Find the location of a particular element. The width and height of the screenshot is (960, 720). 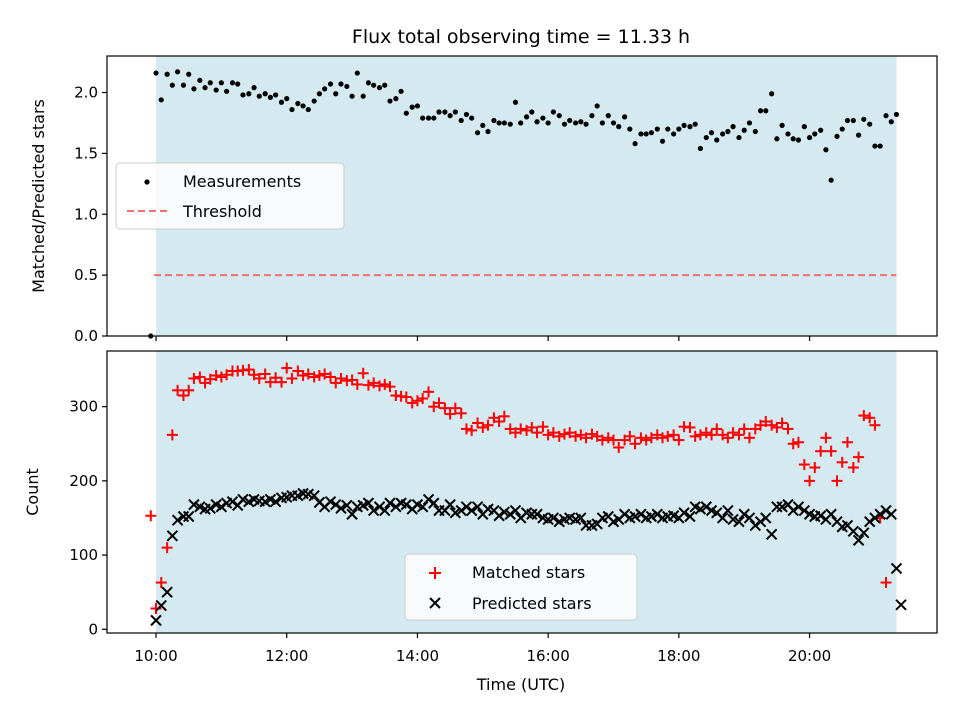

ratio-panel-legend-box is located at coordinates (230, 196).